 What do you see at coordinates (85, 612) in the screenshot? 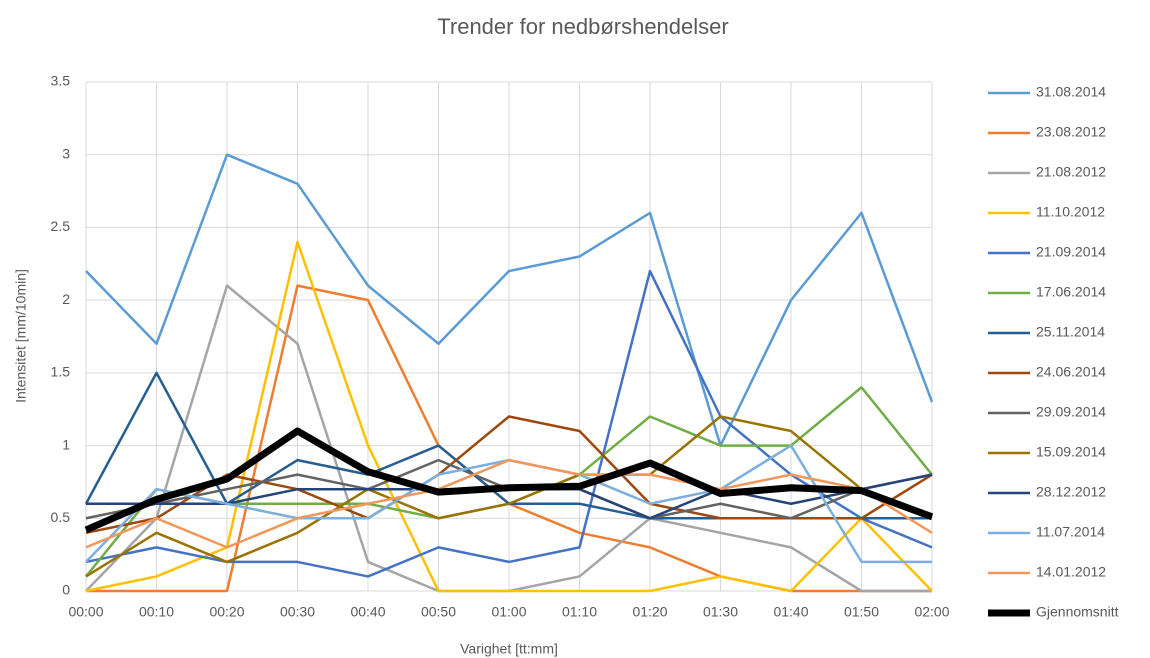
I see `x-tick-label: 00:00` at bounding box center [85, 612].